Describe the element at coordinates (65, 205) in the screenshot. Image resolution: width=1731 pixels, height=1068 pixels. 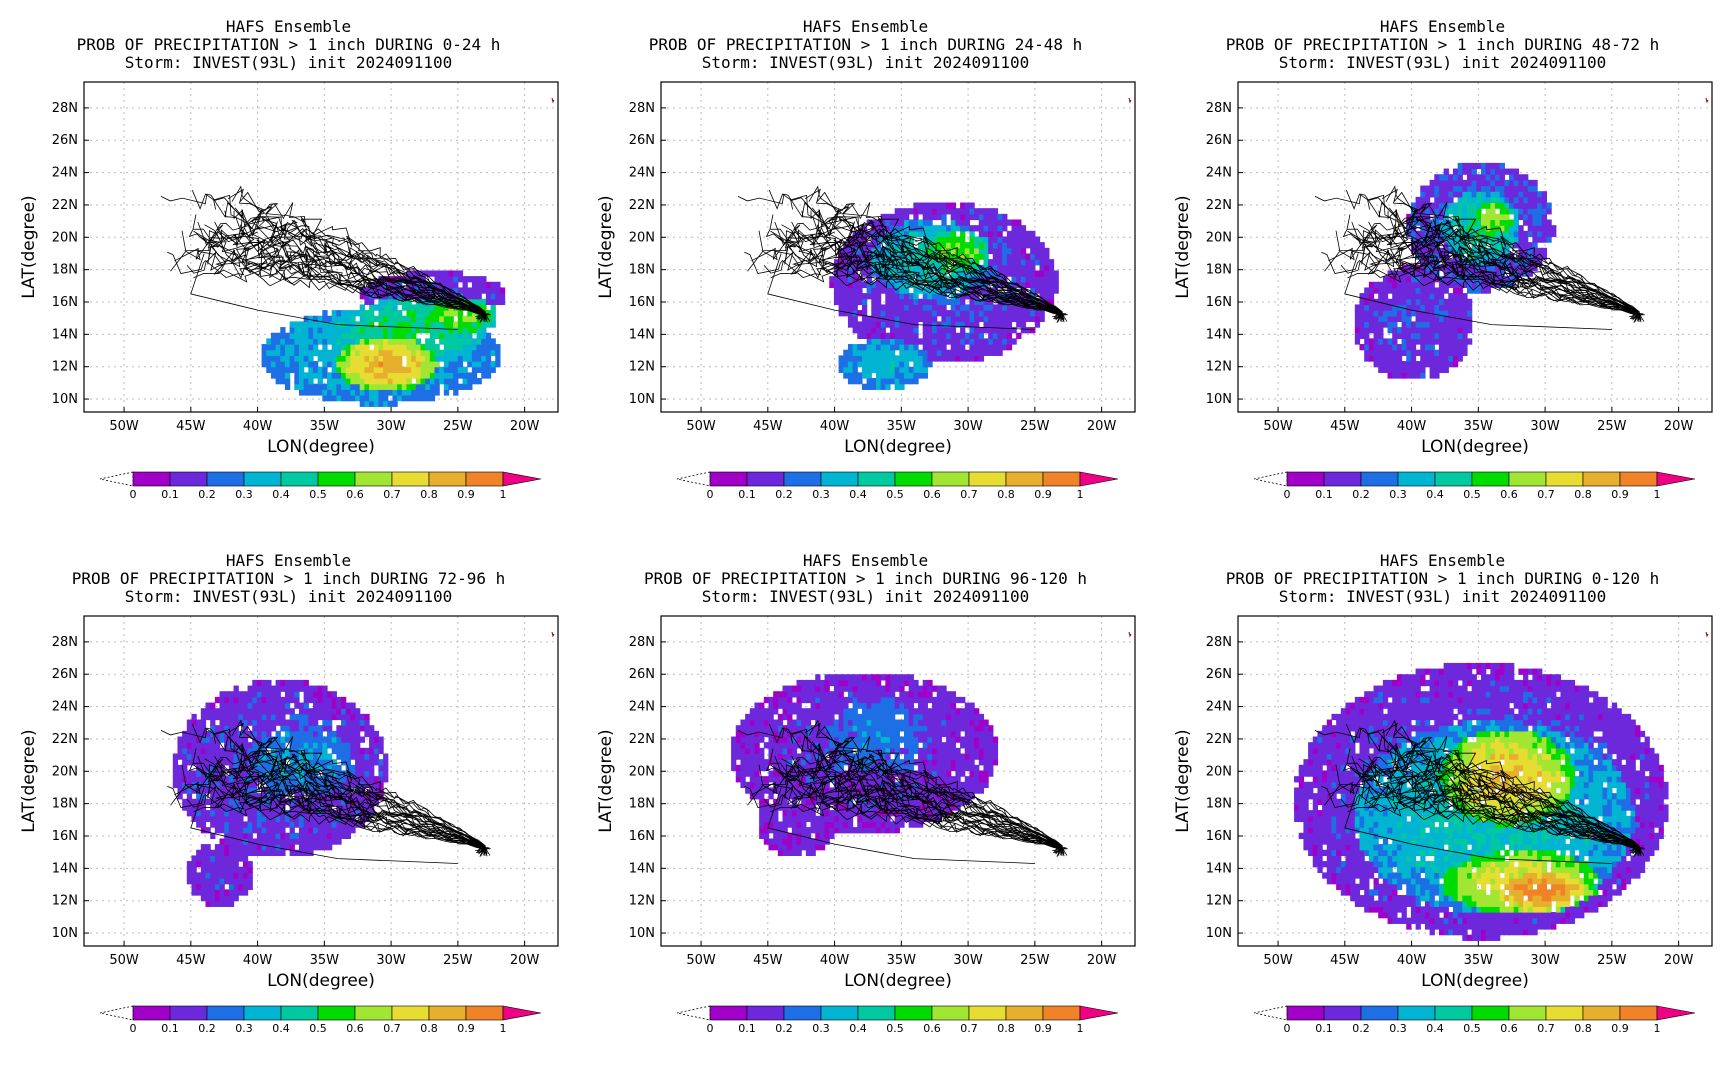
I see `y-tick-label: 22N` at that location.